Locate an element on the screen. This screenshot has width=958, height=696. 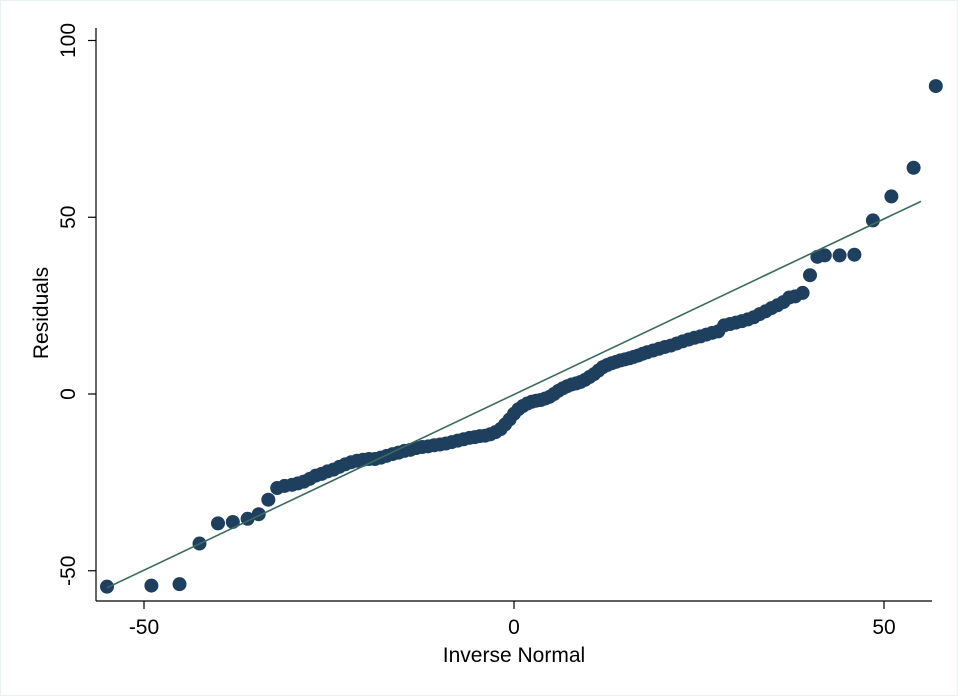
y-tick-label: 50 is located at coordinates (68, 217).